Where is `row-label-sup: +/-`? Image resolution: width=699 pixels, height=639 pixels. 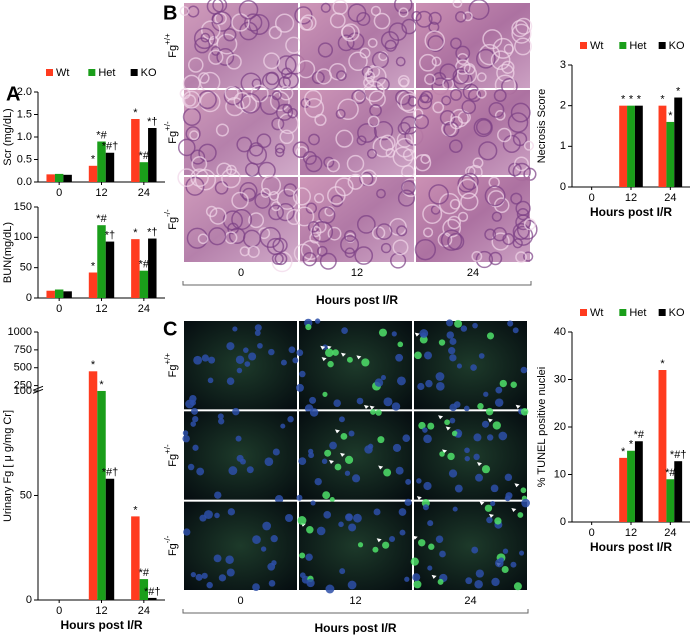
row-label-sup: +/- is located at coordinates (167, 126).